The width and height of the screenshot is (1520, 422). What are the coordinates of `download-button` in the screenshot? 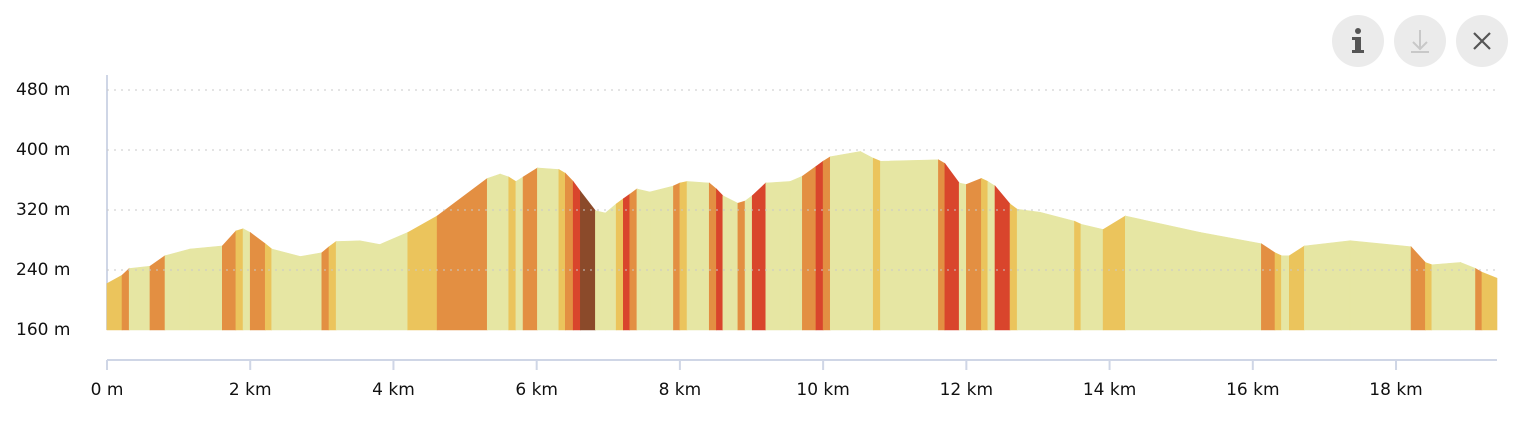 It's located at (1420, 41).